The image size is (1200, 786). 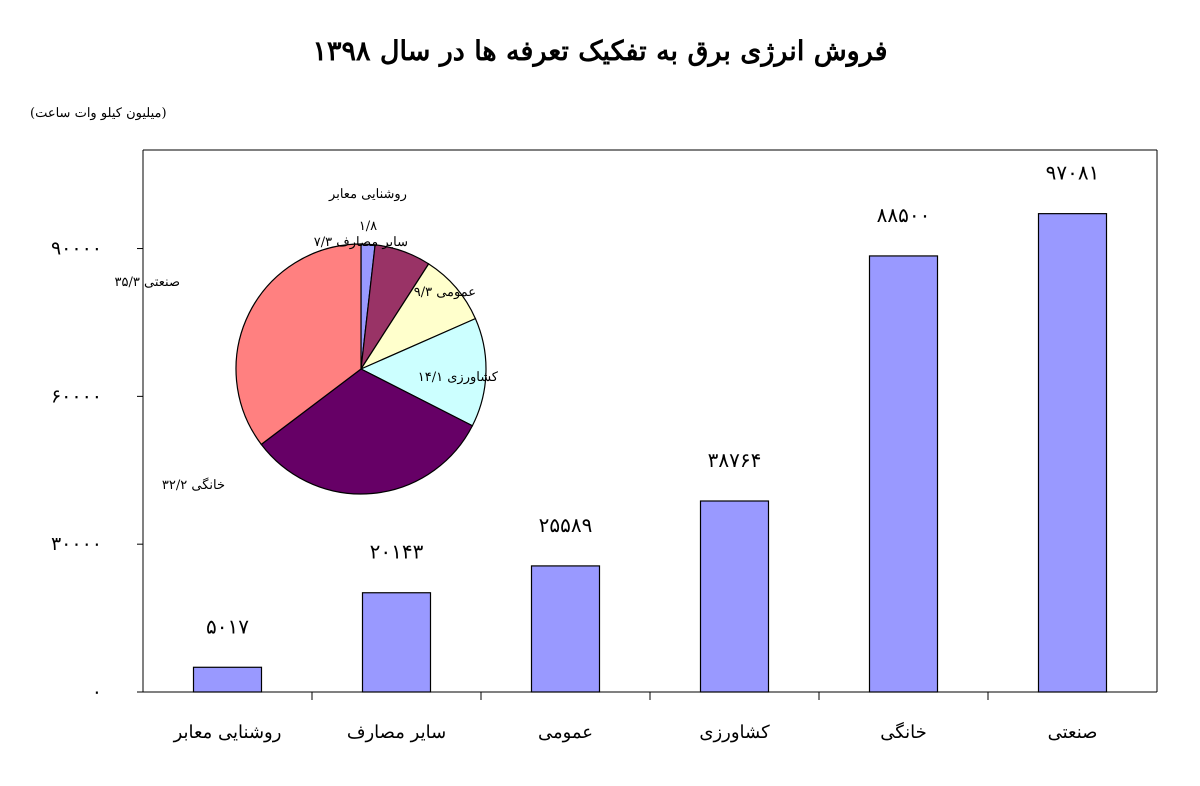 What do you see at coordinates (367, 194) in the screenshot?
I see `pie-slice-label: روشنایی معابر` at bounding box center [367, 194].